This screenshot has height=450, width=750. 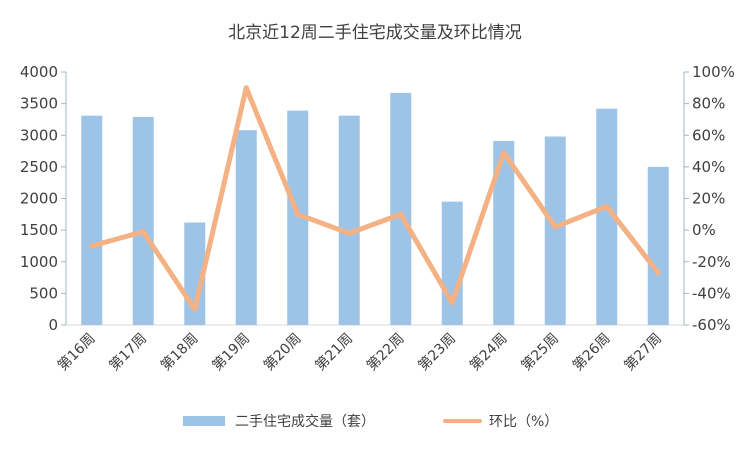 What do you see at coordinates (39, 72) in the screenshot?
I see `left-axis-tick-label: 4000` at bounding box center [39, 72].